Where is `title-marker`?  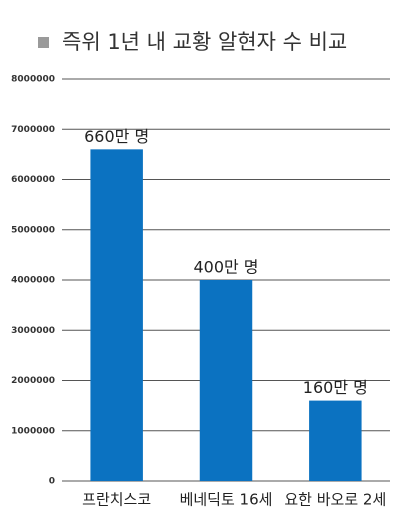 title-marker is located at coordinates (43, 42).